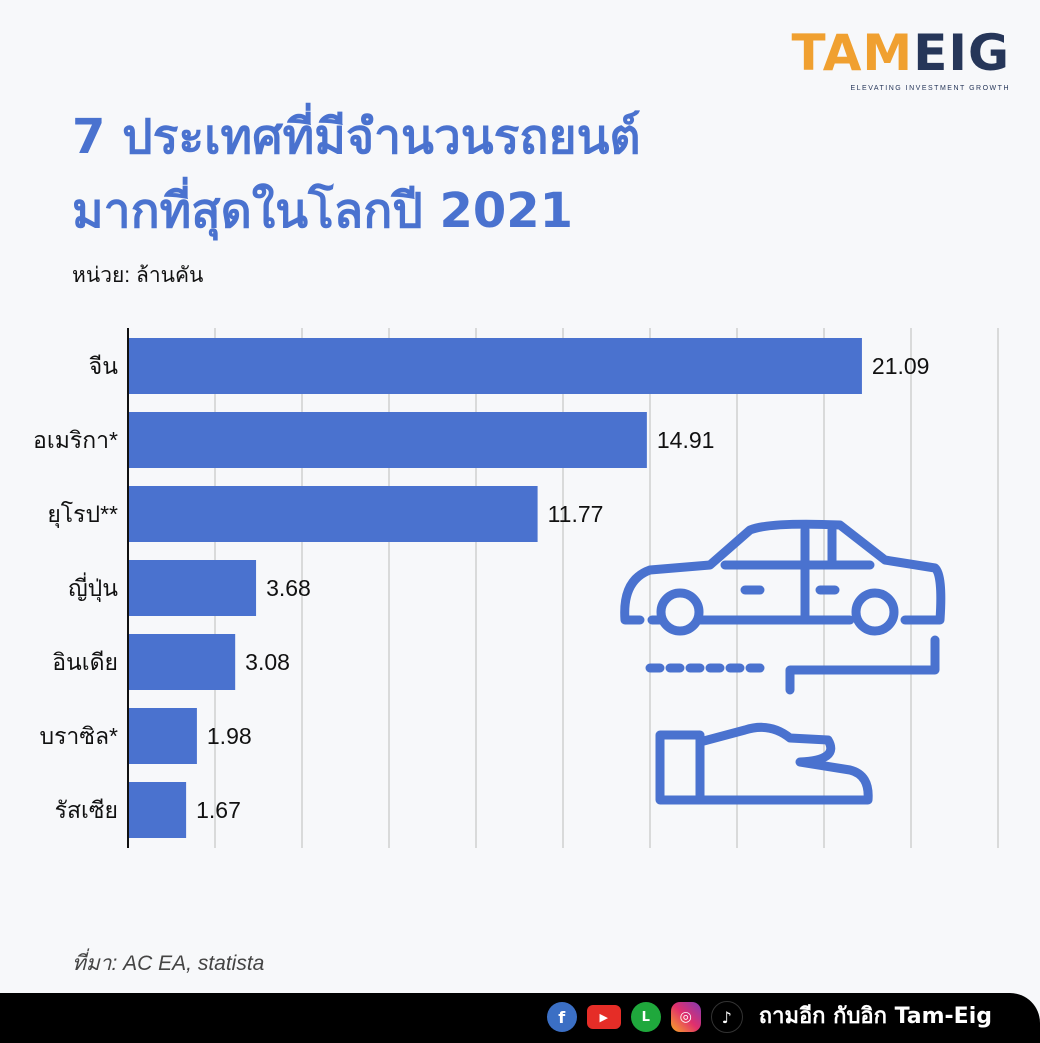  Describe the element at coordinates (78, 736) in the screenshot. I see `category-label: บราซิล*` at that location.